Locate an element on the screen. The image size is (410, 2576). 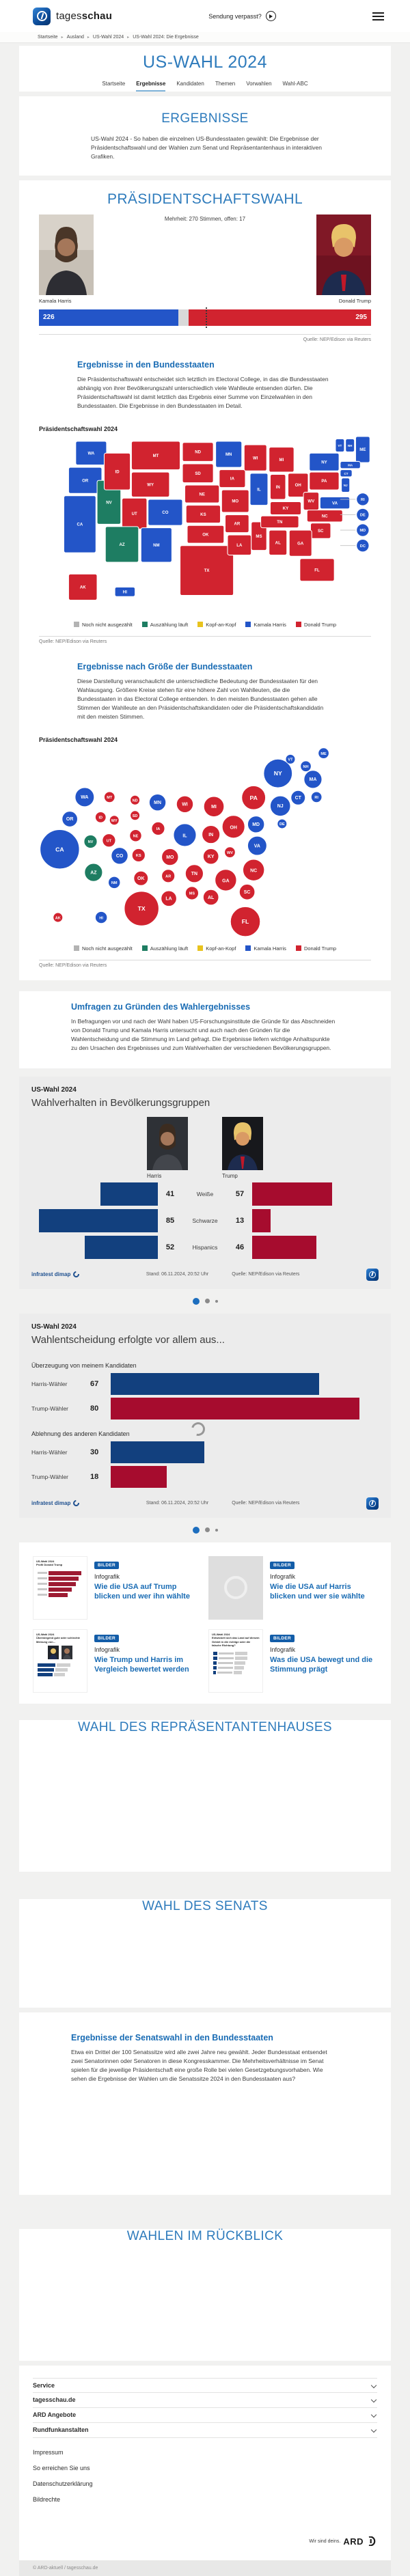
state-NC: NC is located at coordinates (324, 517).